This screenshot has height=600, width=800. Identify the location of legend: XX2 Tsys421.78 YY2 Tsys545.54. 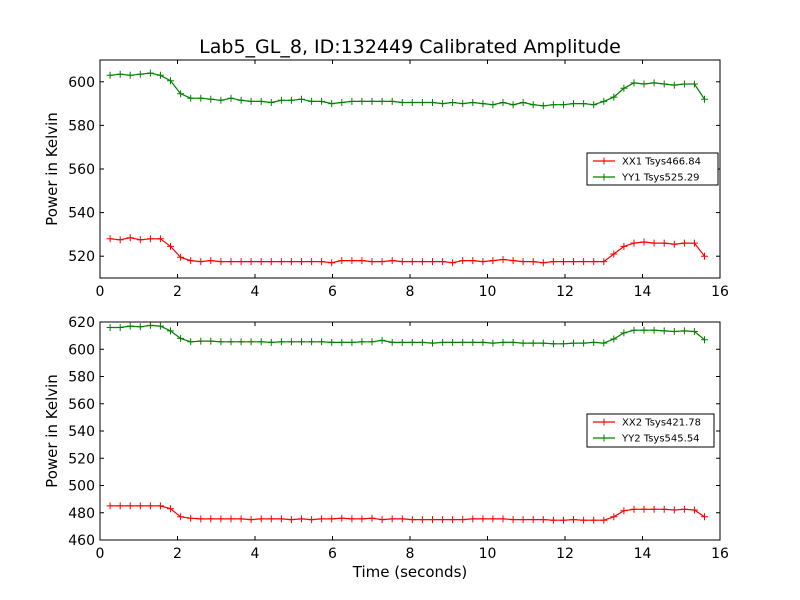
(650, 430).